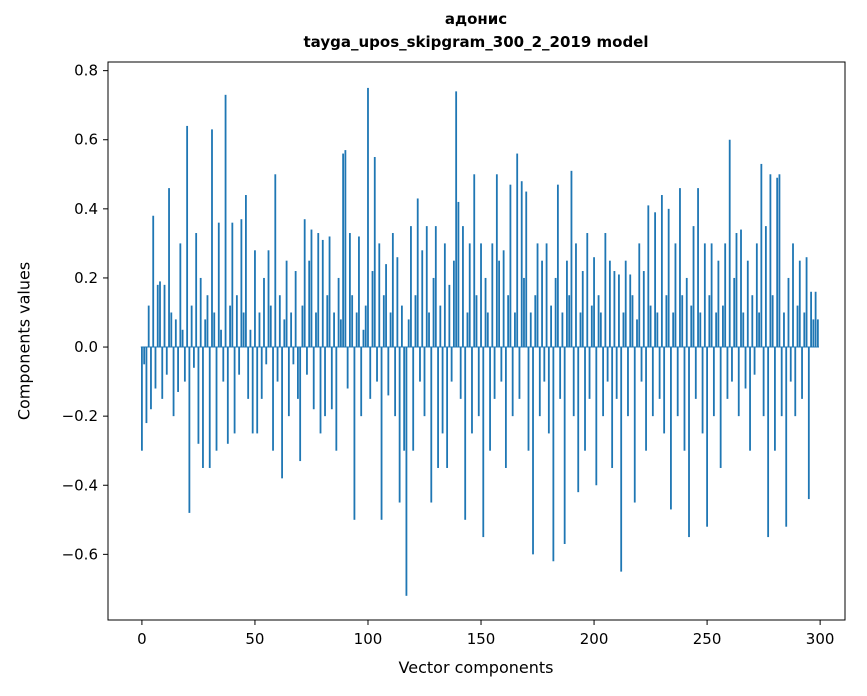 This screenshot has width=867, height=696. Describe the element at coordinates (80, 554) in the screenshot. I see `y-tick-label: −0.6` at that location.